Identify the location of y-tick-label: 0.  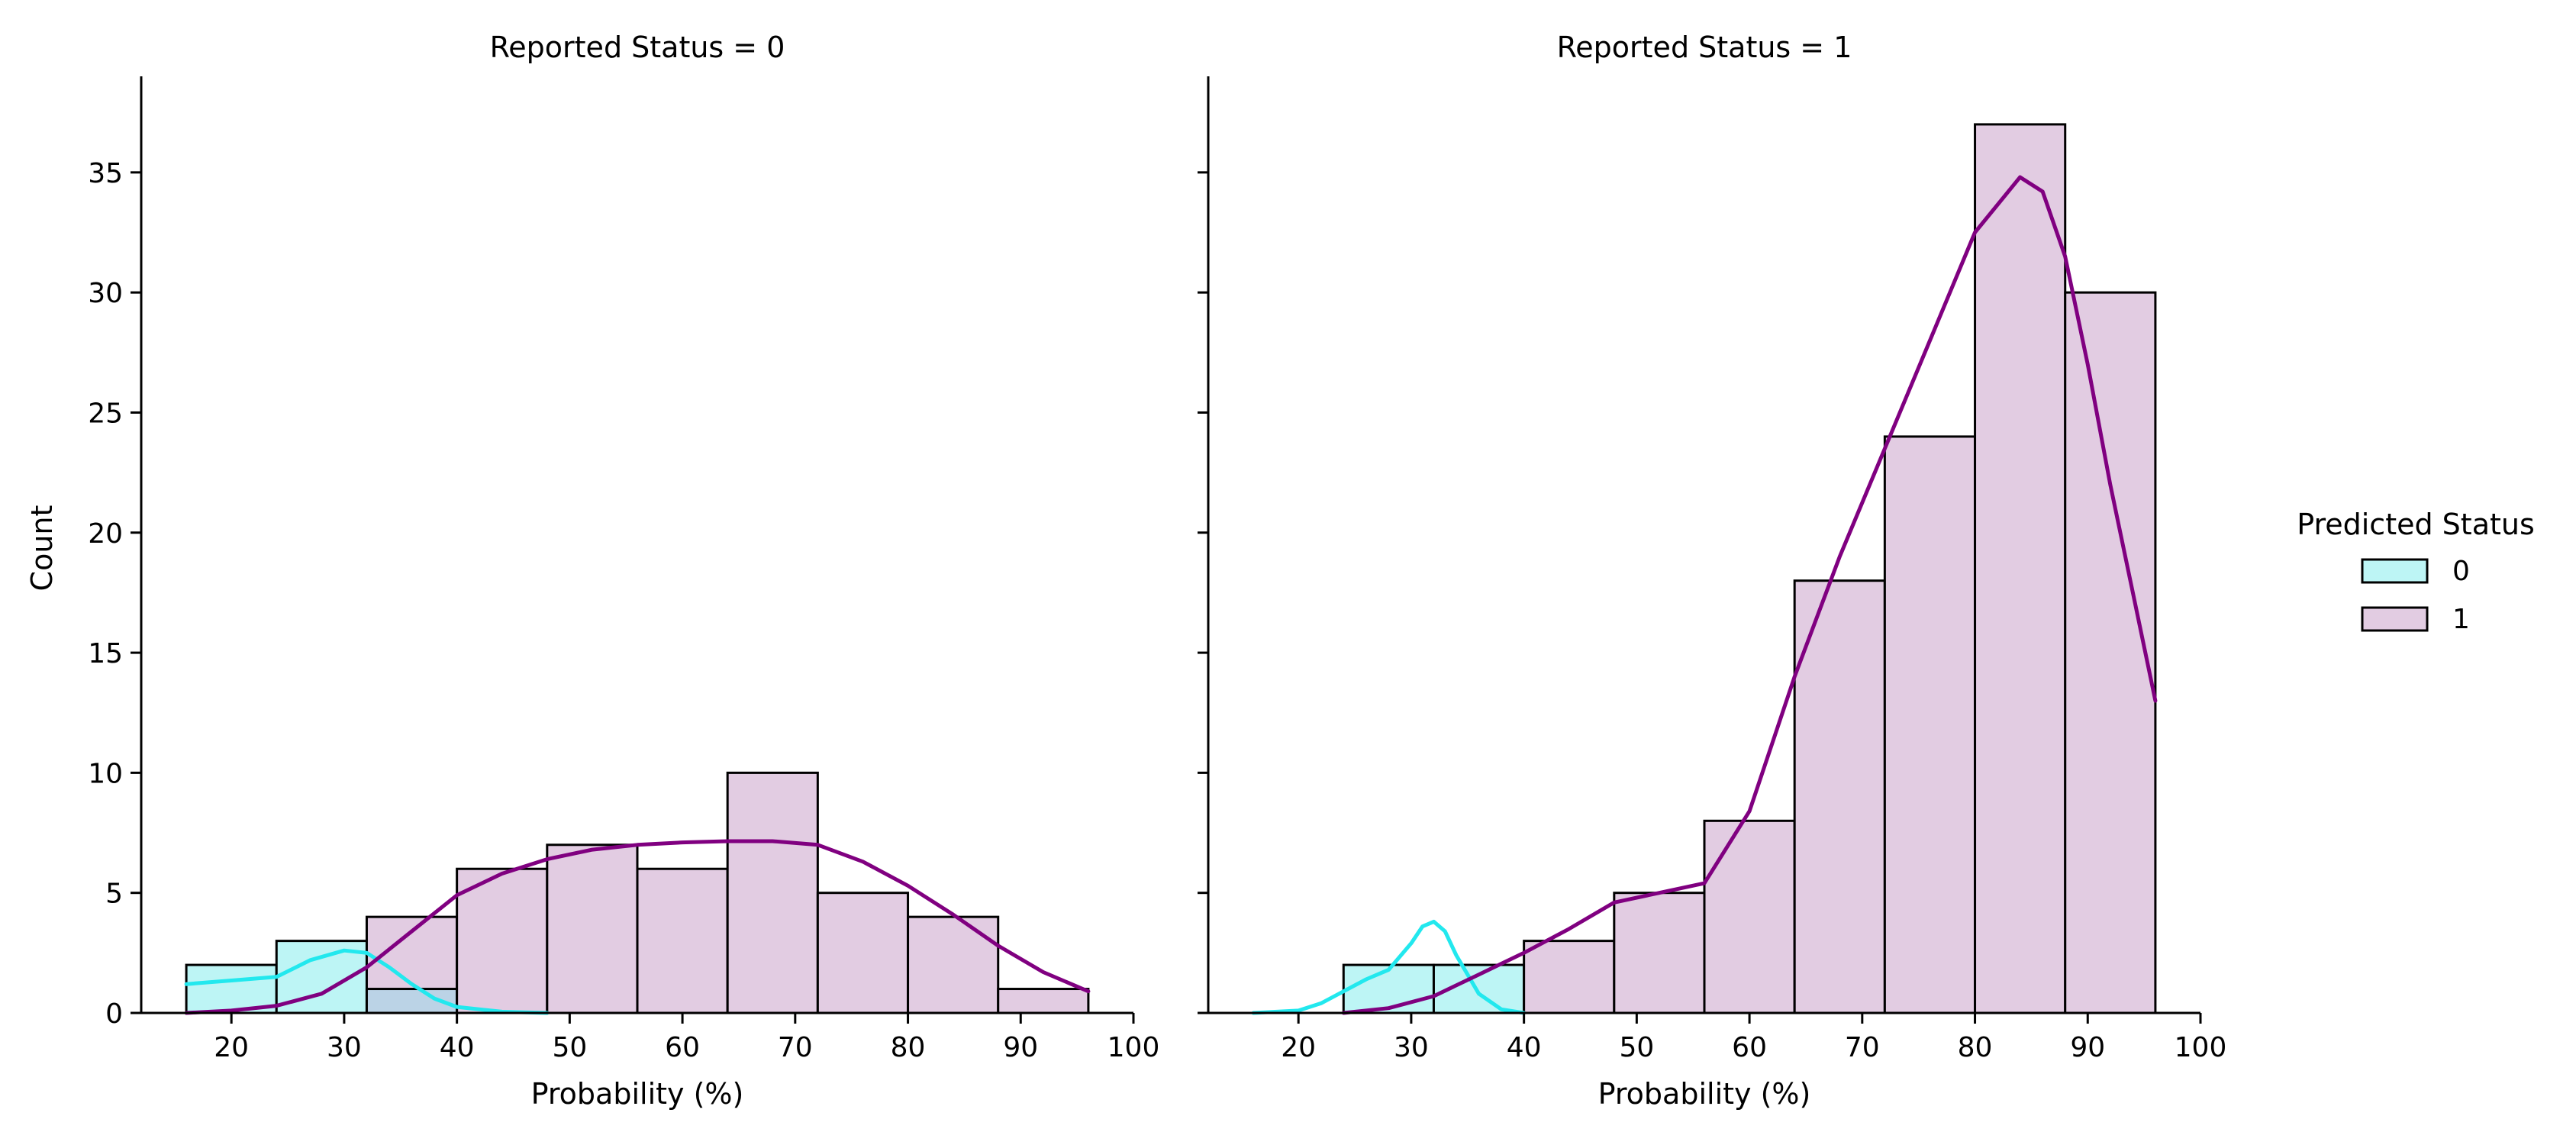
(114, 1014).